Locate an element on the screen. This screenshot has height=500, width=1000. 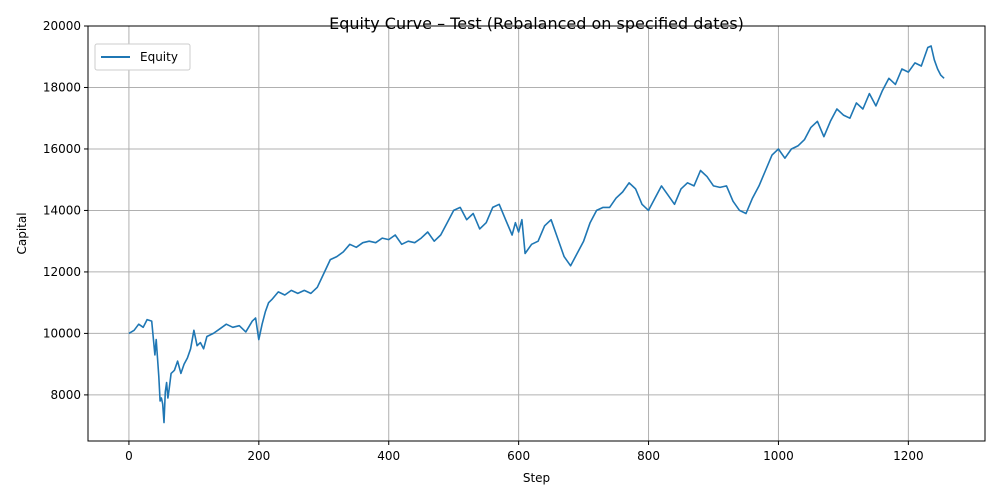
y-tick-label: 16000 is located at coordinates (62, 149).